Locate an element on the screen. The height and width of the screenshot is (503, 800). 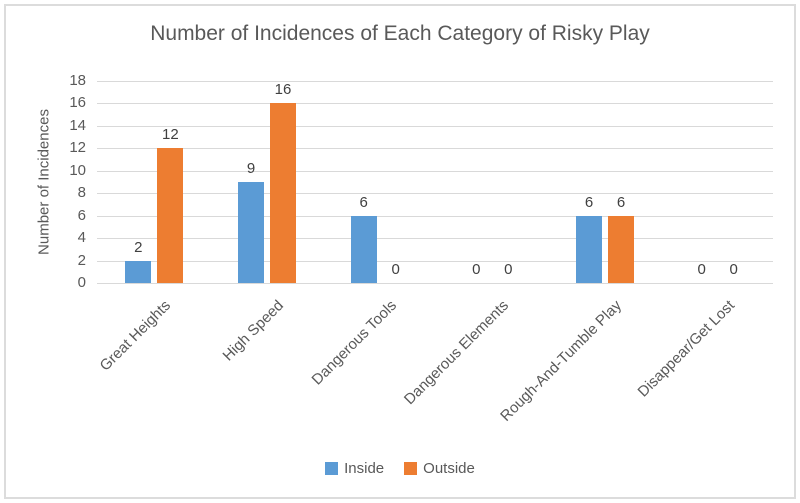
bar-value-label: 16 is located at coordinates (283, 90).